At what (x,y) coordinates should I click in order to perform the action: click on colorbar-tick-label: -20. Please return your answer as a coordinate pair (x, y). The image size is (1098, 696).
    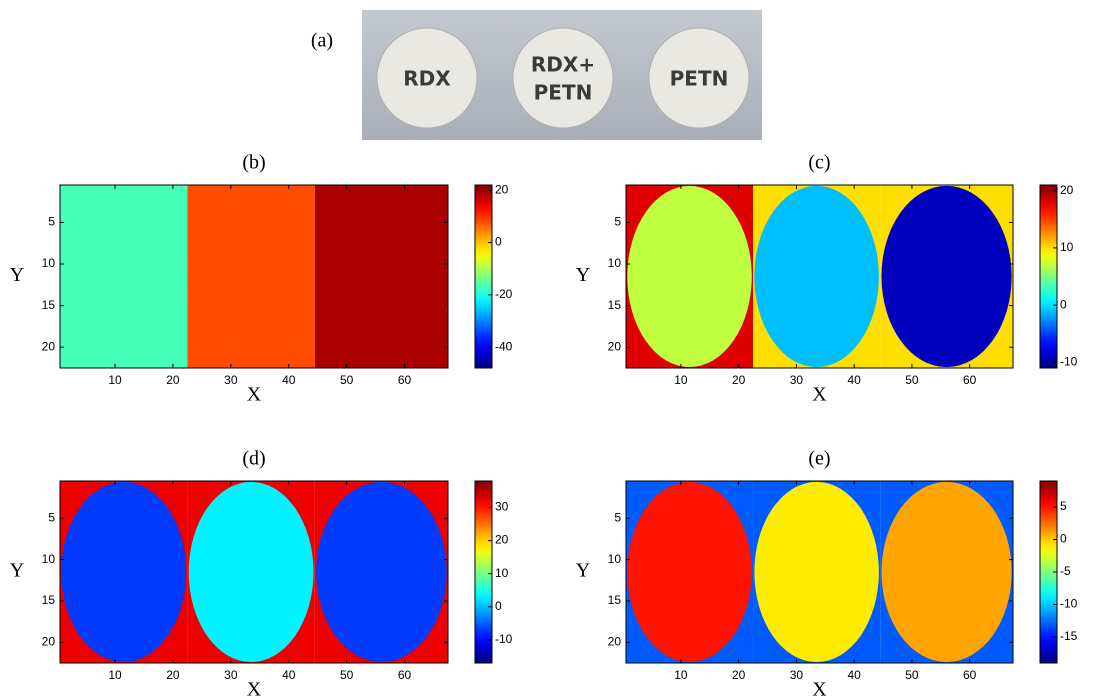
    Looking at the image, I should click on (504, 294).